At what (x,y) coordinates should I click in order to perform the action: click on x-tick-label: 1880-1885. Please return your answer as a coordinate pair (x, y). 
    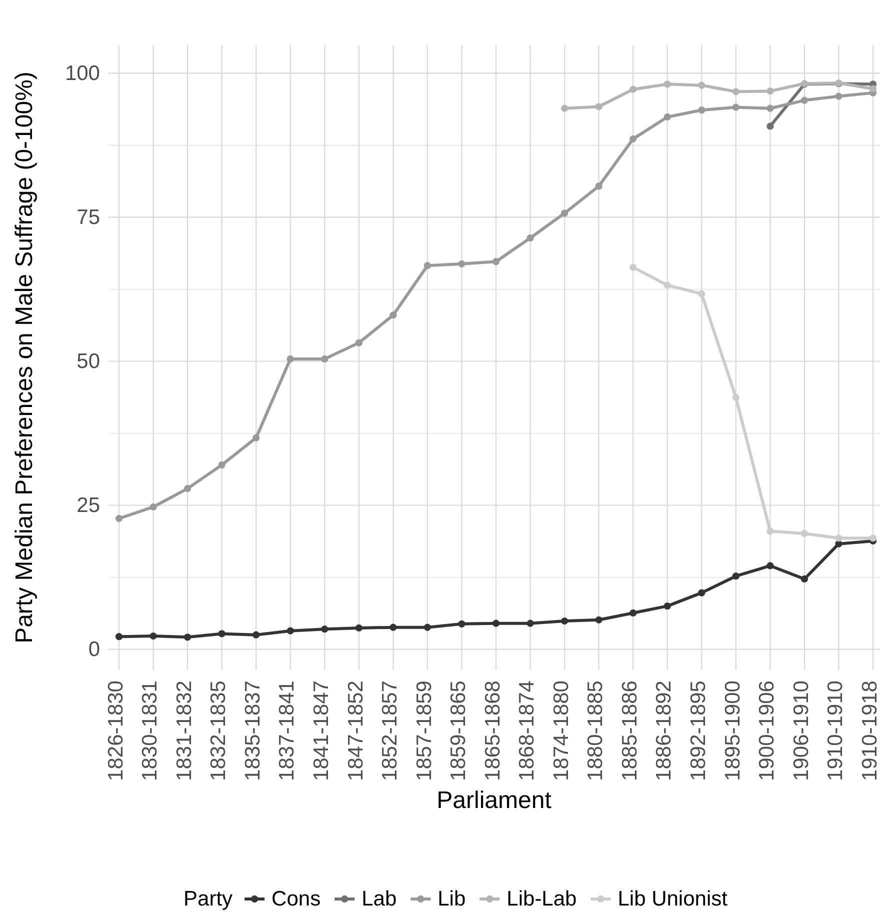
    Looking at the image, I should click on (596, 730).